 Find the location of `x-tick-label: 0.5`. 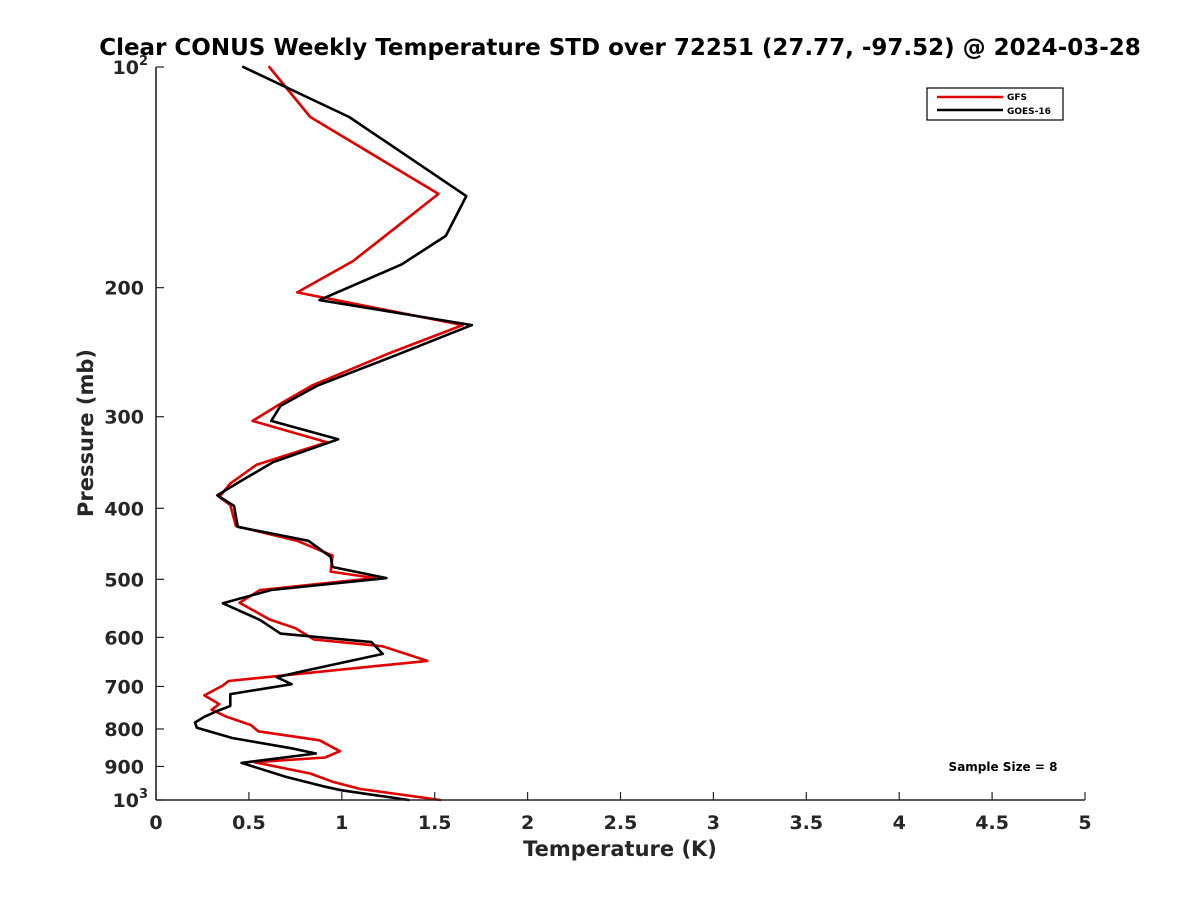

x-tick-label: 0.5 is located at coordinates (249, 823).